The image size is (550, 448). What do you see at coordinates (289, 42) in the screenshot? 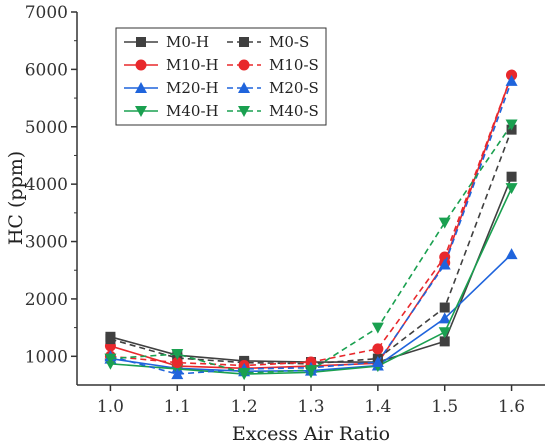
I see `legend-label: M0-S` at bounding box center [289, 42].